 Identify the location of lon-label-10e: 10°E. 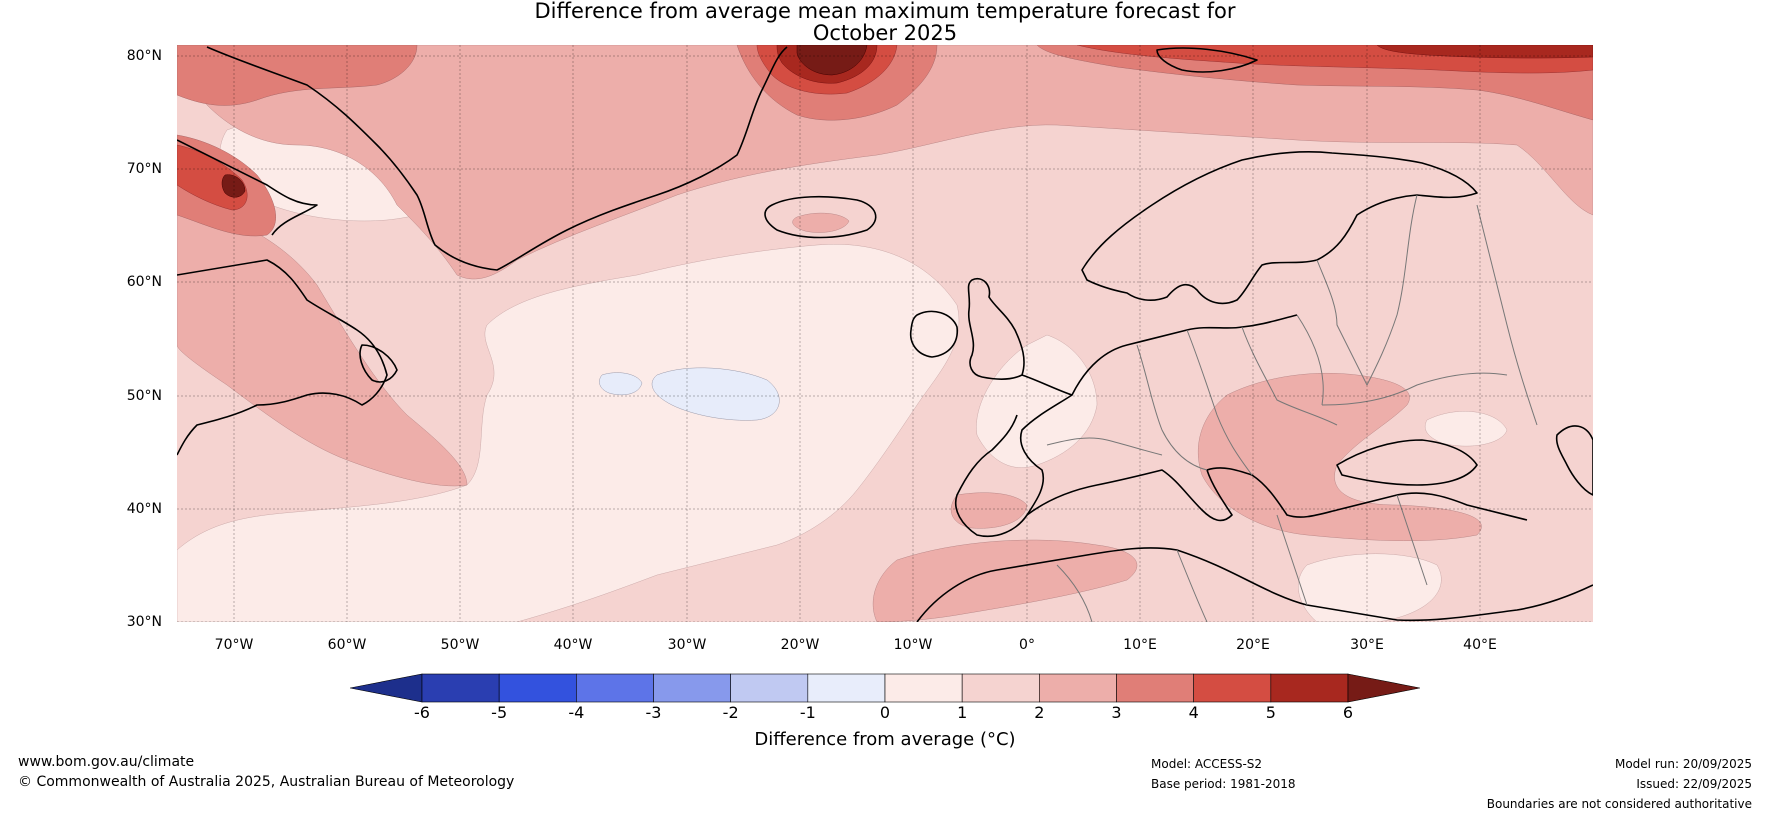
(1140, 645).